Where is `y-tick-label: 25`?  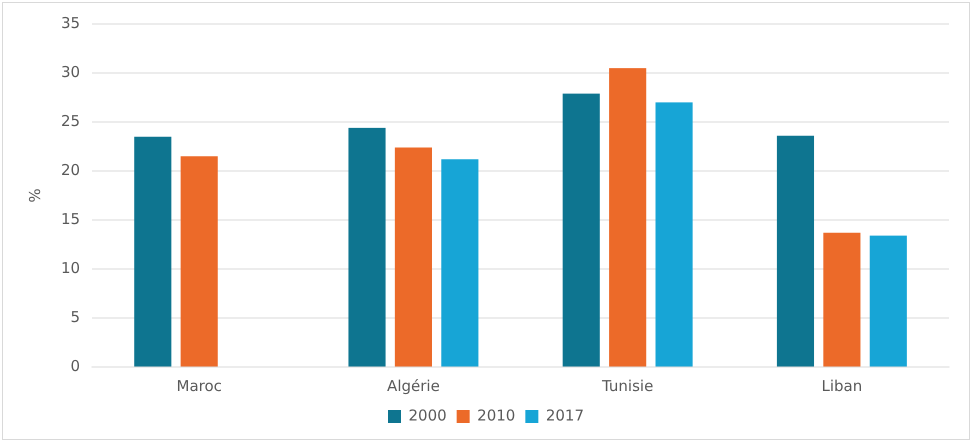 y-tick-label: 25 is located at coordinates (70, 121).